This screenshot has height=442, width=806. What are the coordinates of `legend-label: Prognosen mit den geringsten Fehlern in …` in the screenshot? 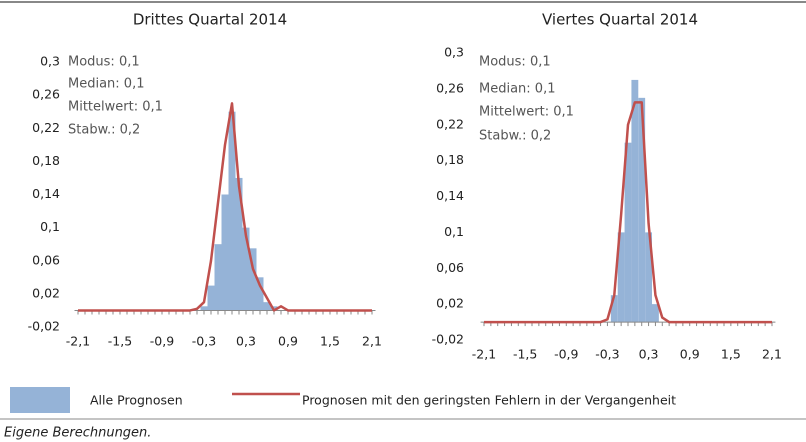 It's located at (489, 400).